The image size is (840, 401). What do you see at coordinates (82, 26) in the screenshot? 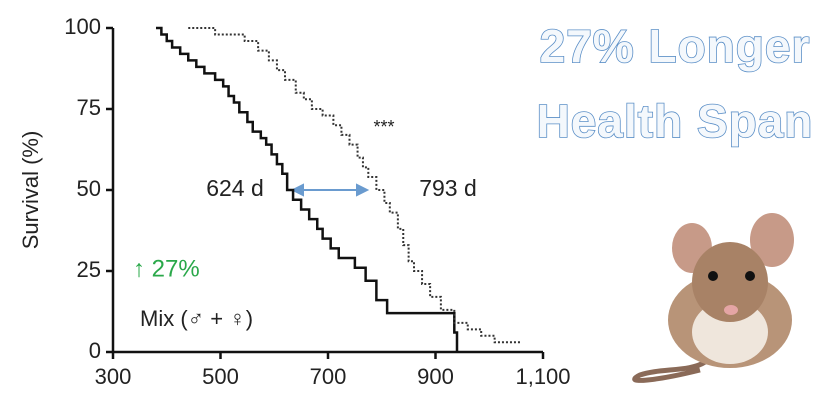
I see `y-tick-label: 100` at bounding box center [82, 26].